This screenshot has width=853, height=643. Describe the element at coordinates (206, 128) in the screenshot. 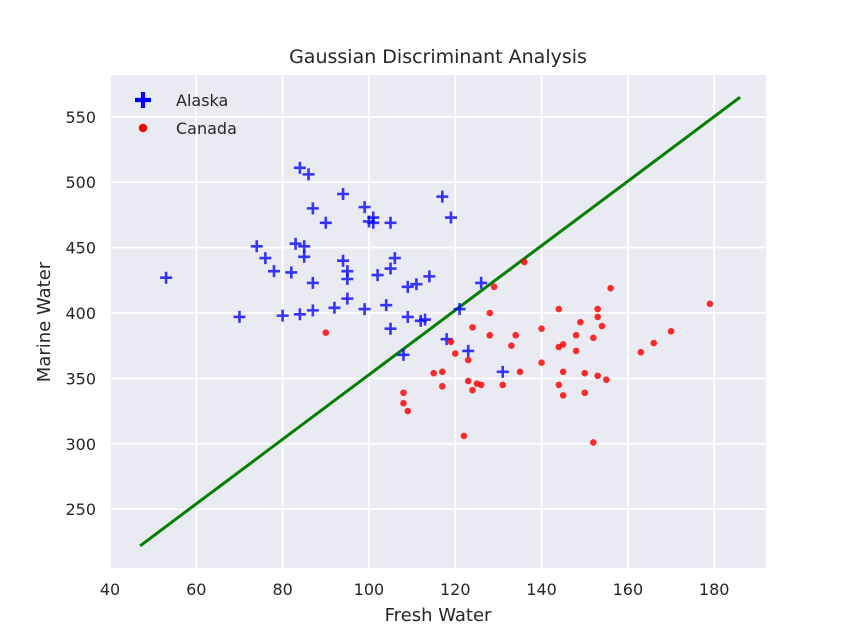

I see `legend-canada-label: Canada` at that location.